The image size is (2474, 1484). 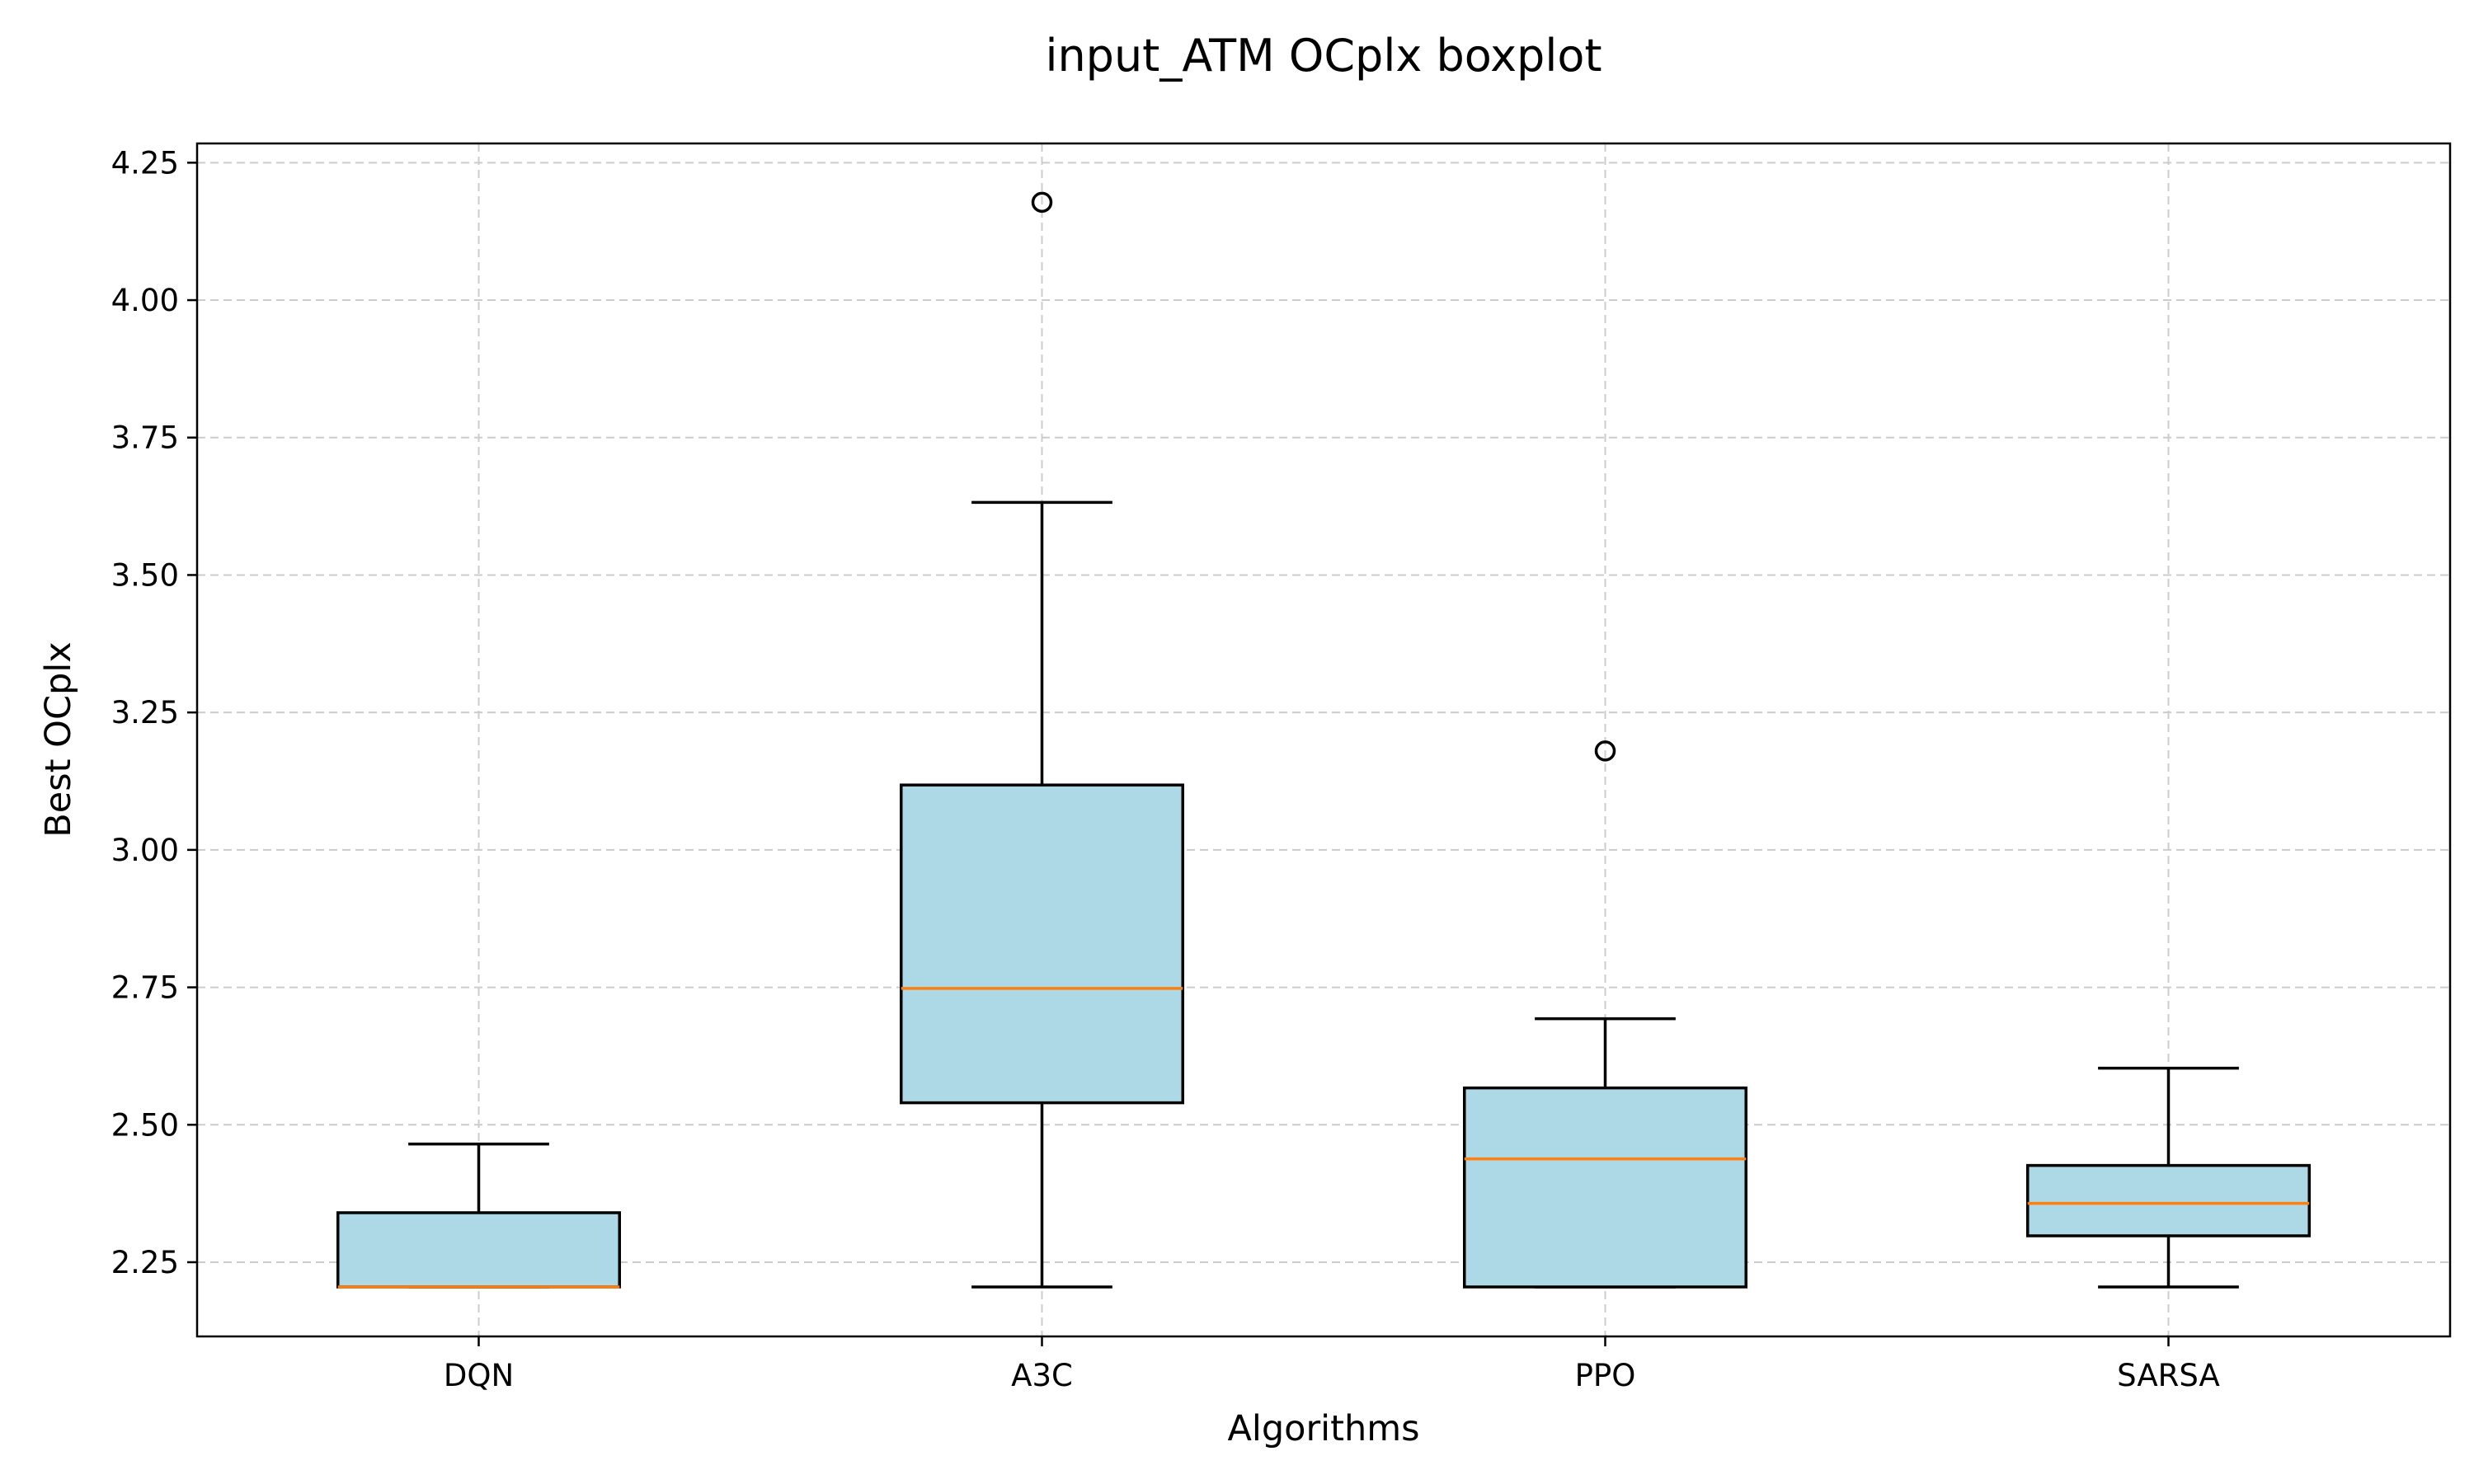 I want to click on y-tick-label: 3.00, so click(x=145, y=850).